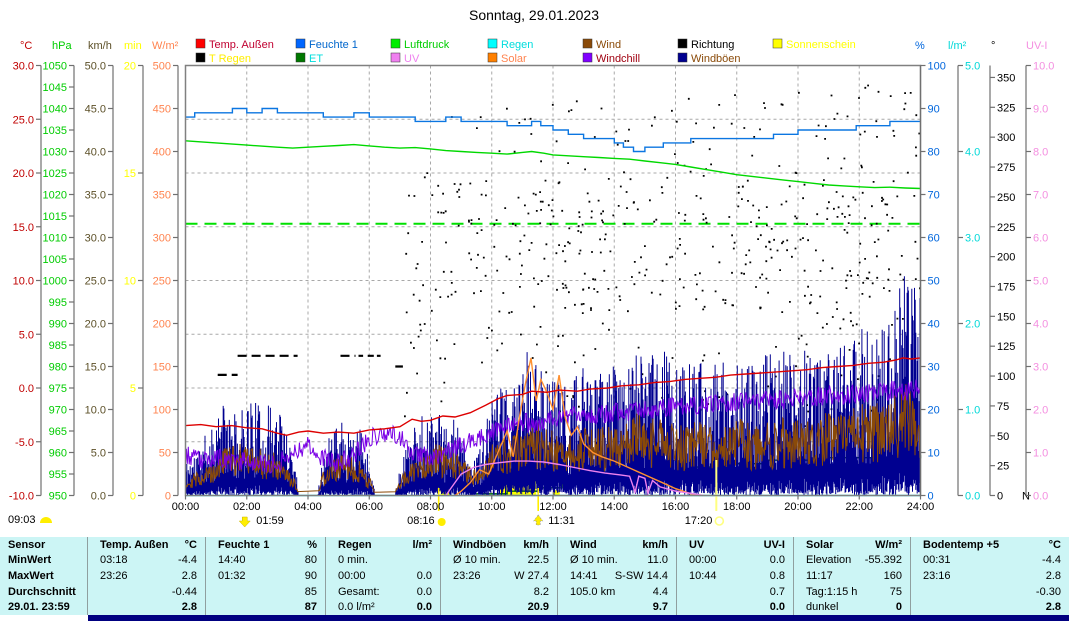 The image size is (1069, 621). Describe the element at coordinates (934, 325) in the screenshot. I see `axis-label-pct: 40` at that location.